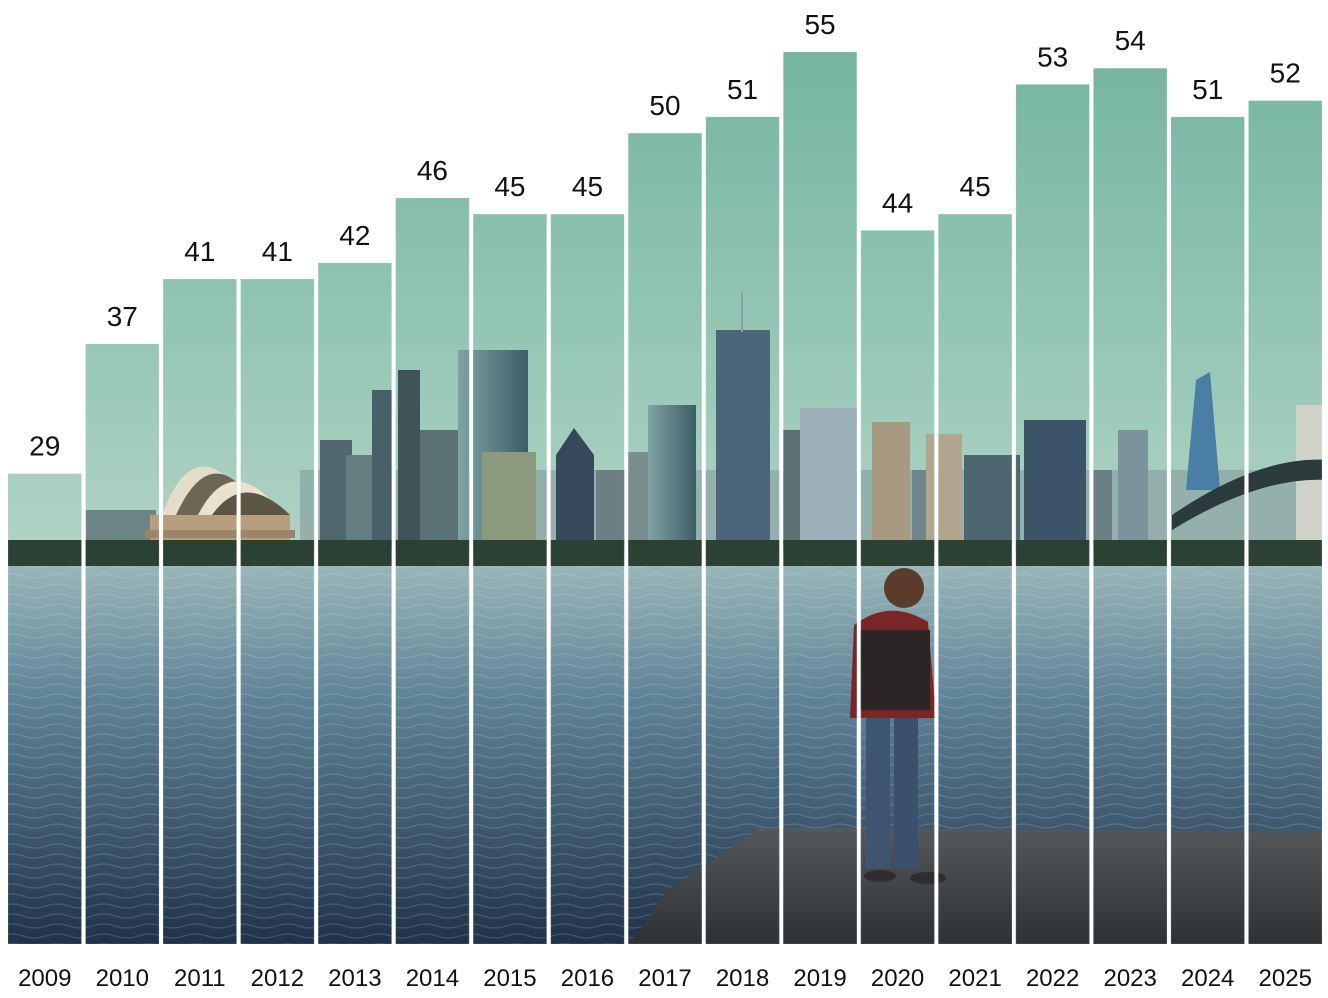 Image resolution: width=1328 pixels, height=998 pixels. Describe the element at coordinates (122, 978) in the screenshot. I see `x-tick-label-2010: 2010` at that location.